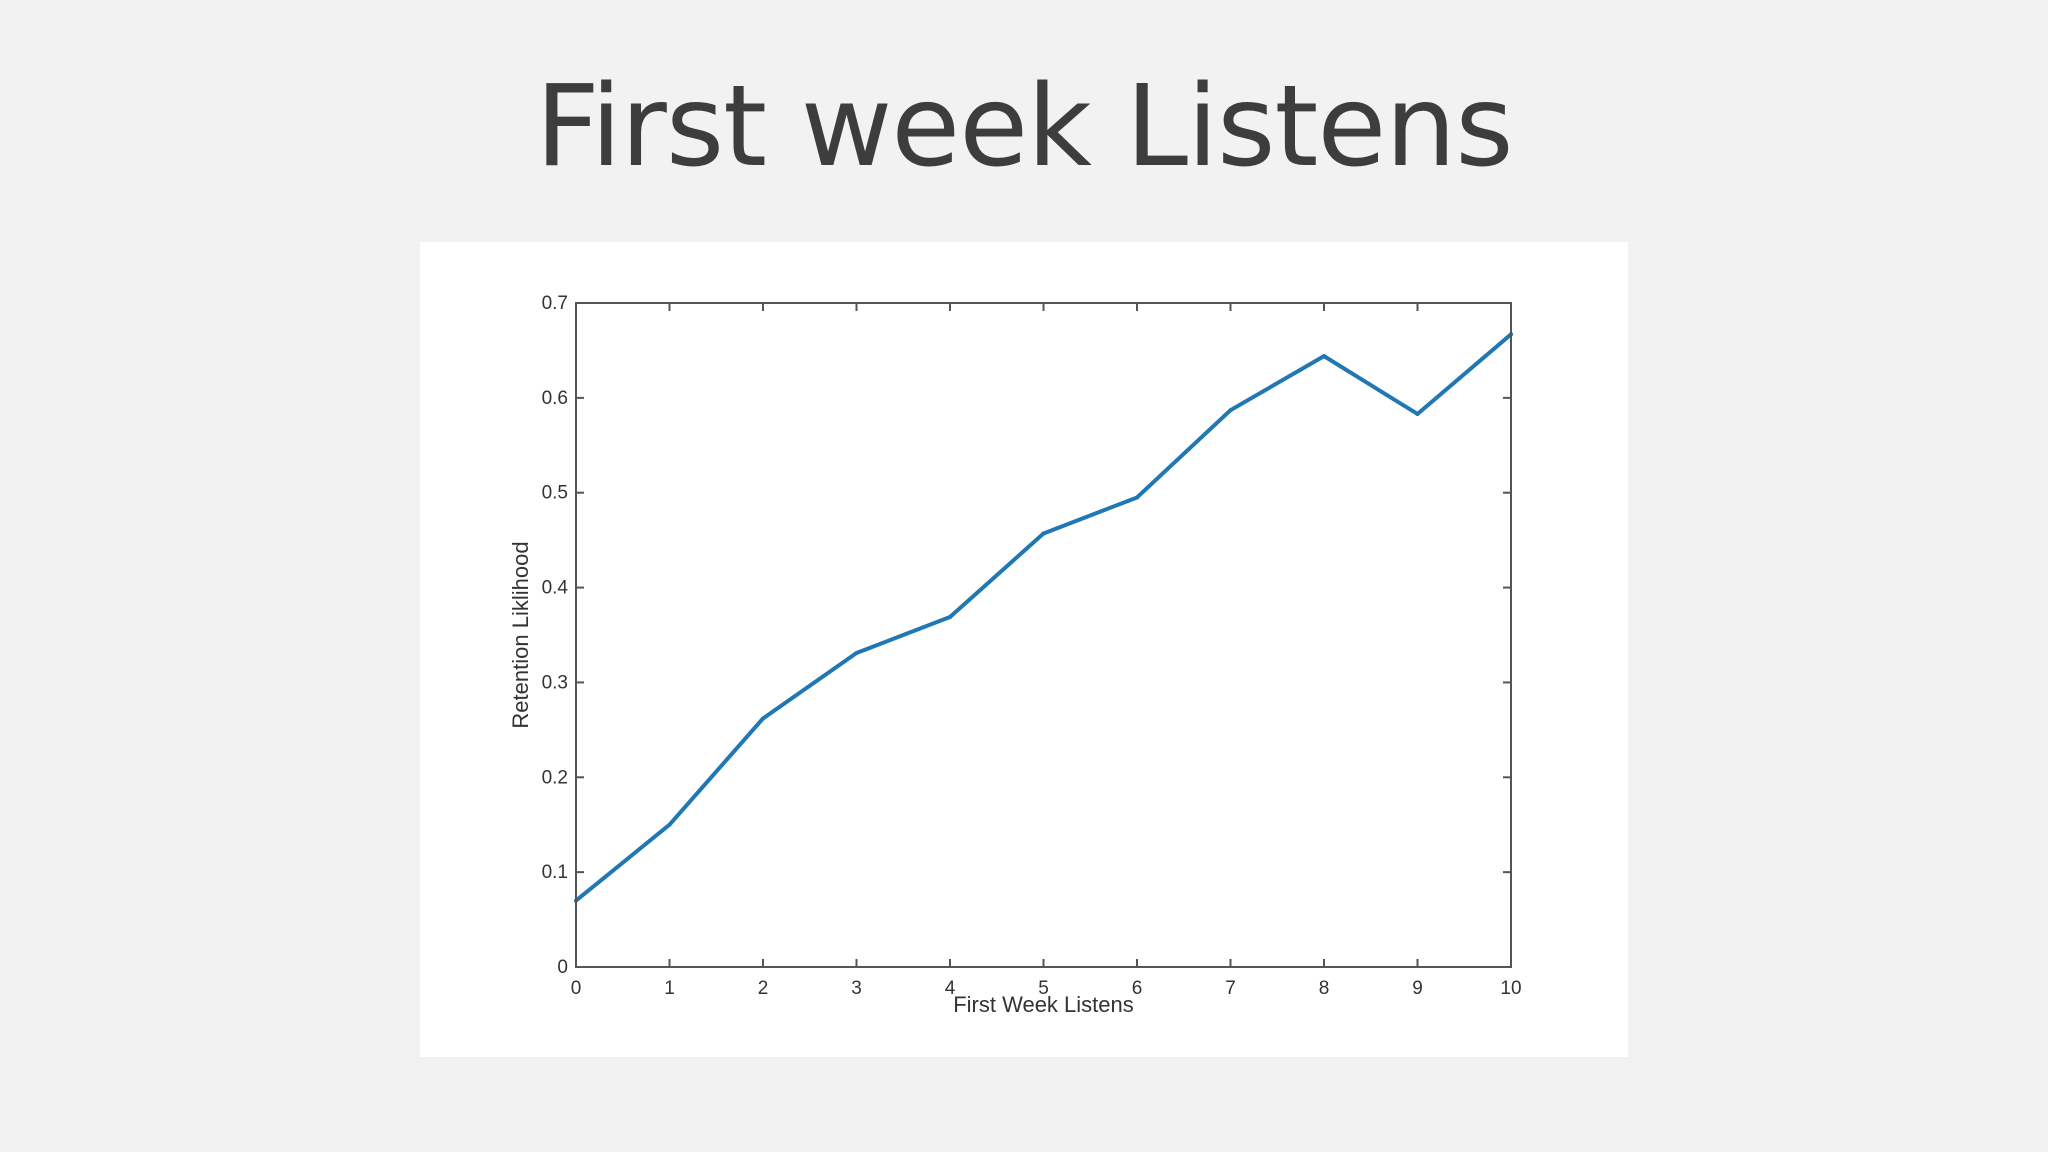 The image size is (2048, 1152). Describe the element at coordinates (562, 967) in the screenshot. I see `y-tick-label: 0` at that location.